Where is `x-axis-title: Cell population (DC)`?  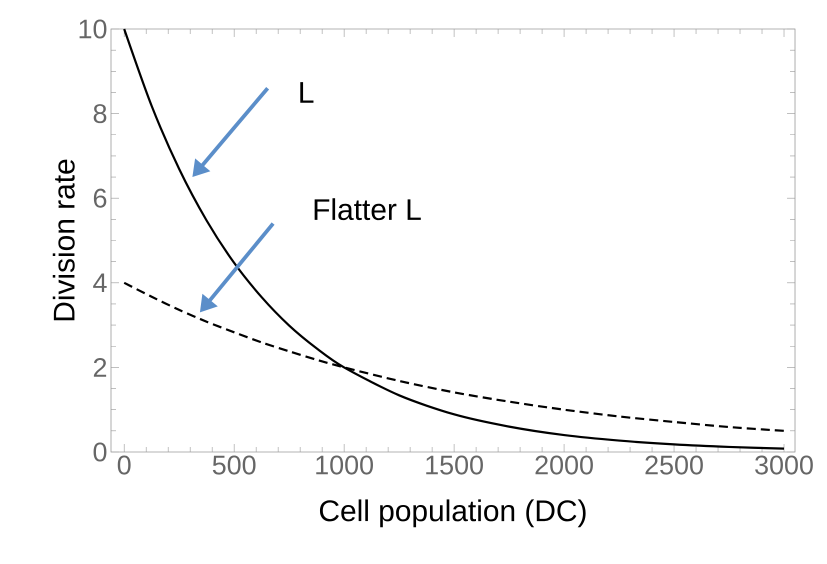
x-axis-title: Cell population (DC) is located at coordinates (453, 513).